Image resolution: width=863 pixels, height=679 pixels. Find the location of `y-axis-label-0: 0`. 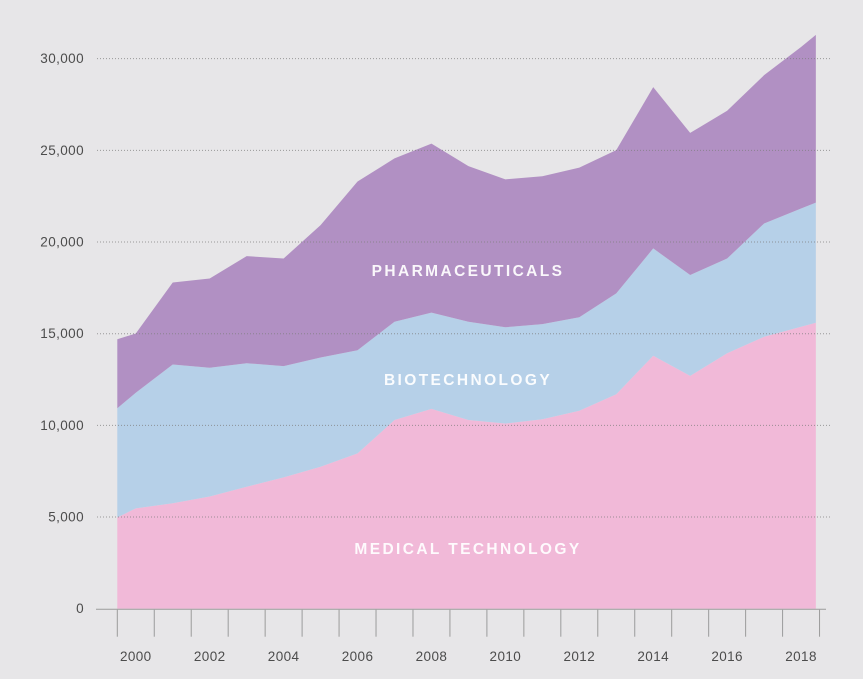

y-axis-label-0: 0 is located at coordinates (80, 608).